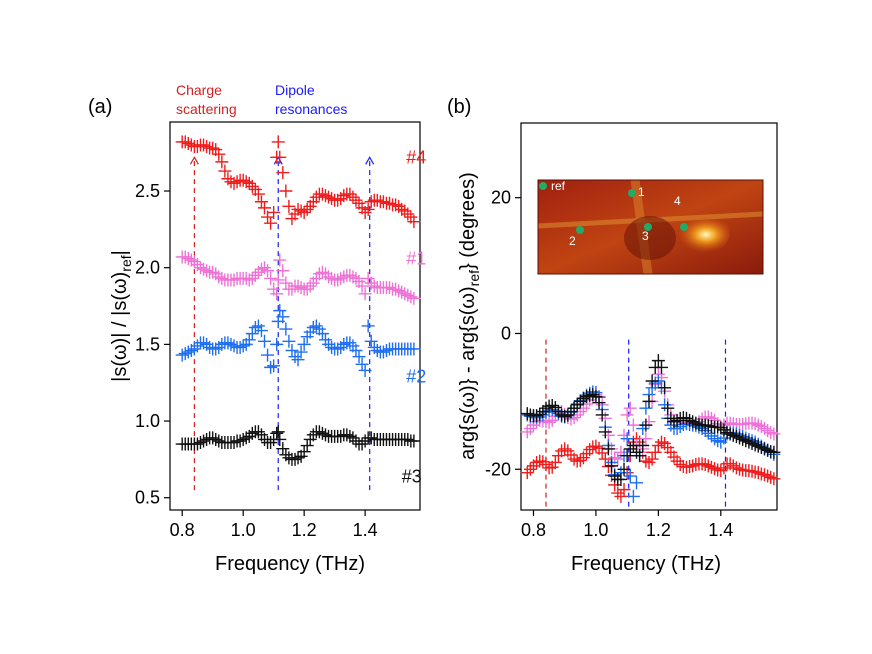 The image size is (872, 654). Describe the element at coordinates (543, 186) in the screenshot. I see `inset-marker-ref` at that location.